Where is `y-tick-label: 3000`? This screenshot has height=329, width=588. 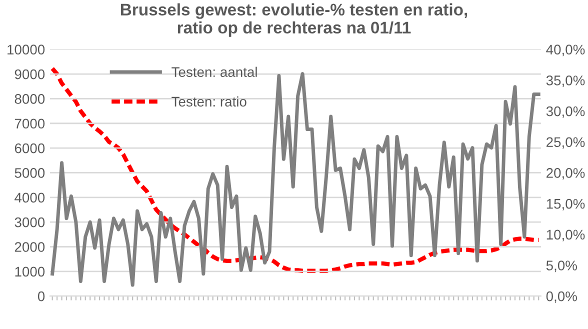 y-tick-label: 3000 is located at coordinates (29, 222).